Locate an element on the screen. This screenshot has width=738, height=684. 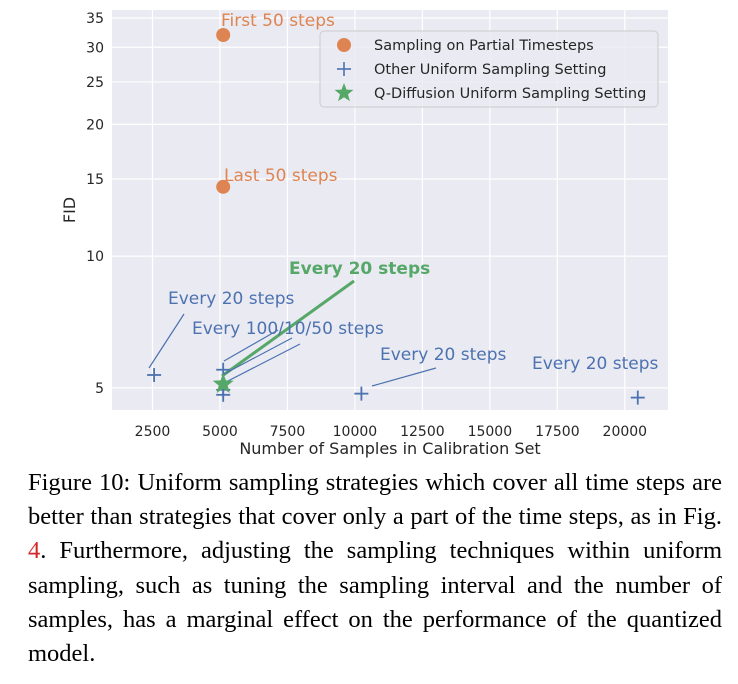
legend-plus-marker is located at coordinates (344, 69).